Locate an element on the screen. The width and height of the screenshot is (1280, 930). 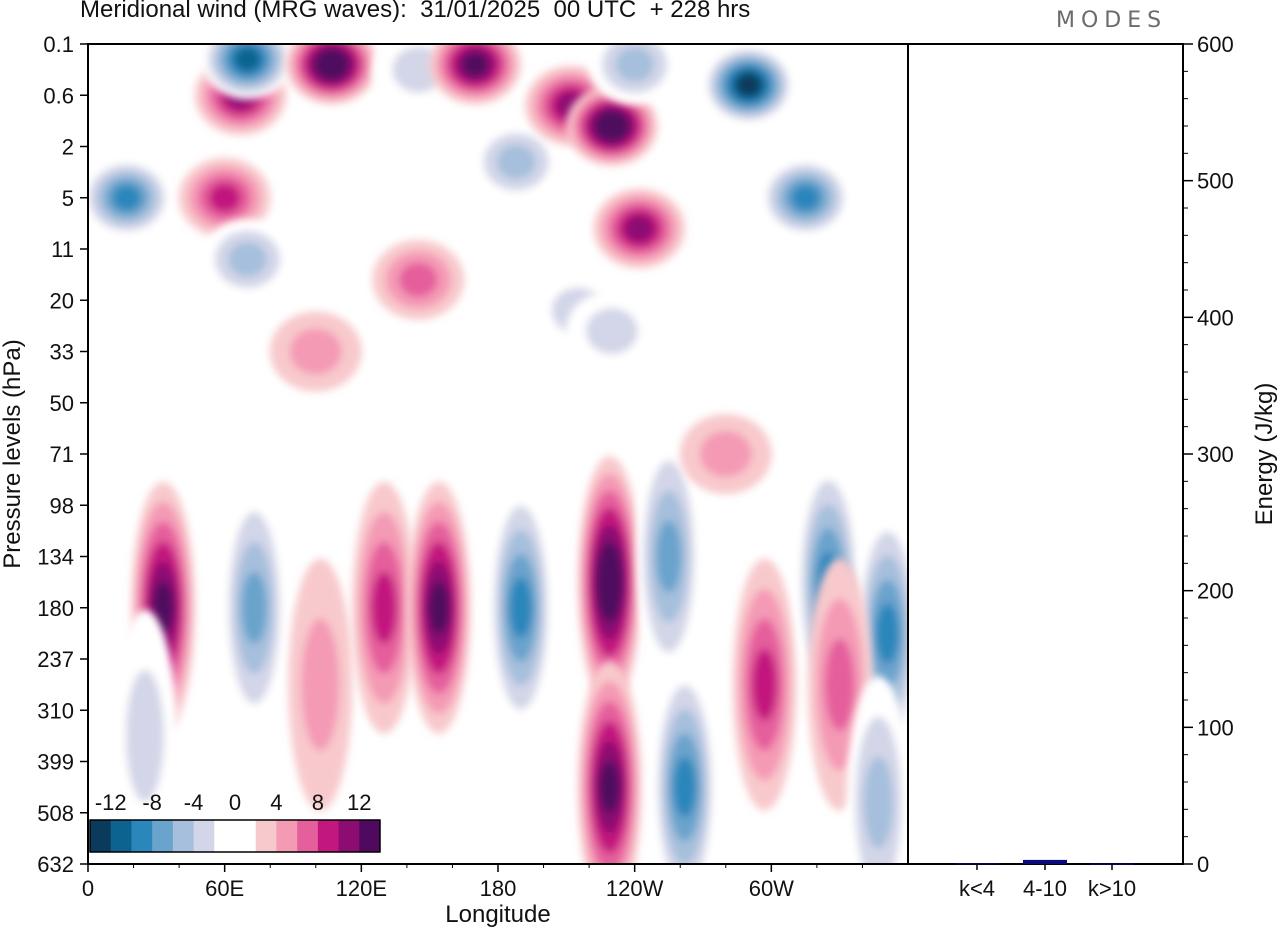
colorbar-label: 8 is located at coordinates (318, 802).